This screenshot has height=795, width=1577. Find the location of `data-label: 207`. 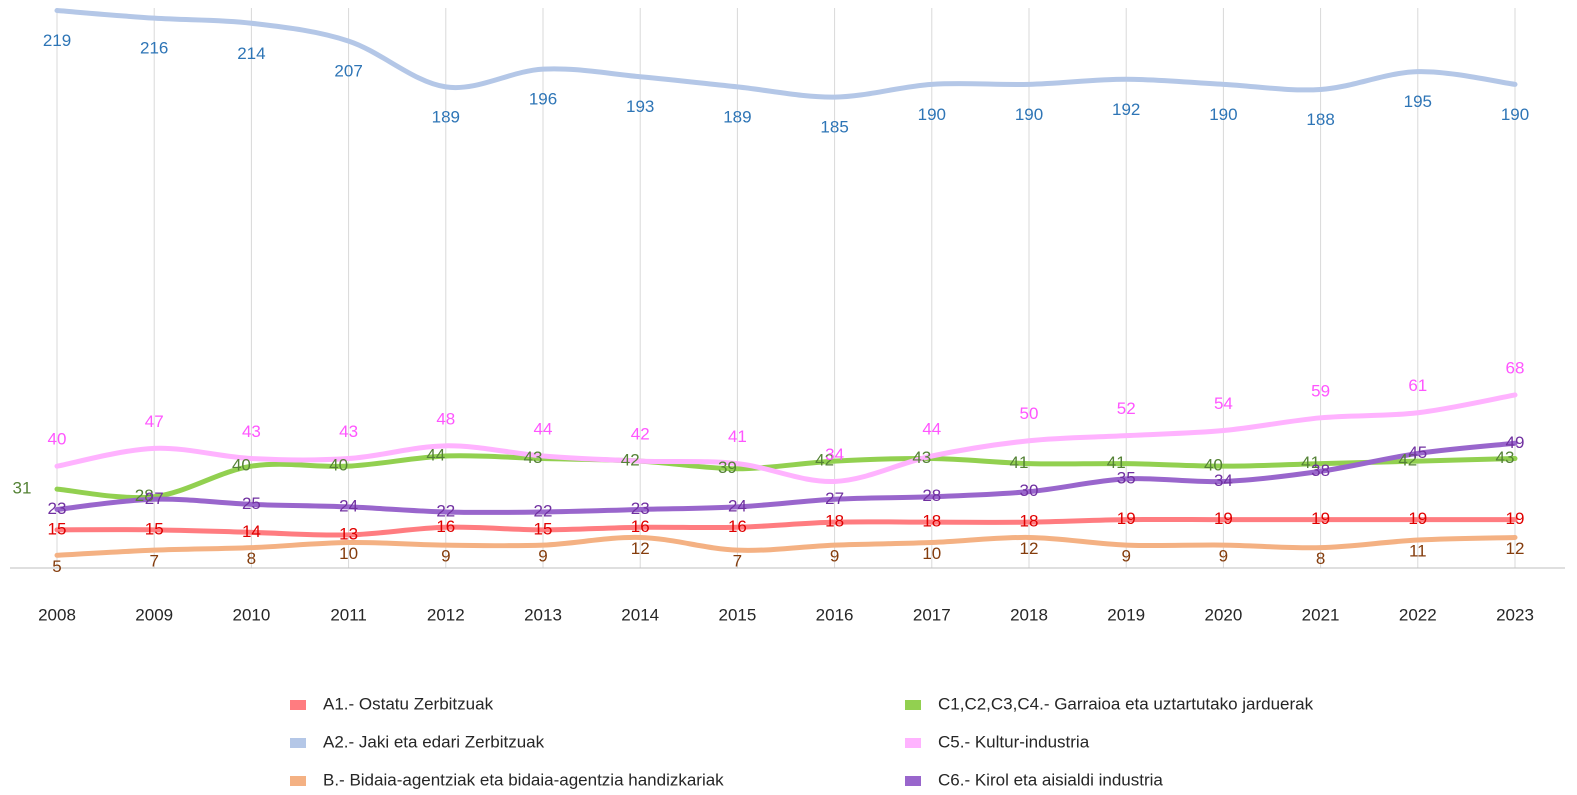

data-label: 207 is located at coordinates (348, 71).